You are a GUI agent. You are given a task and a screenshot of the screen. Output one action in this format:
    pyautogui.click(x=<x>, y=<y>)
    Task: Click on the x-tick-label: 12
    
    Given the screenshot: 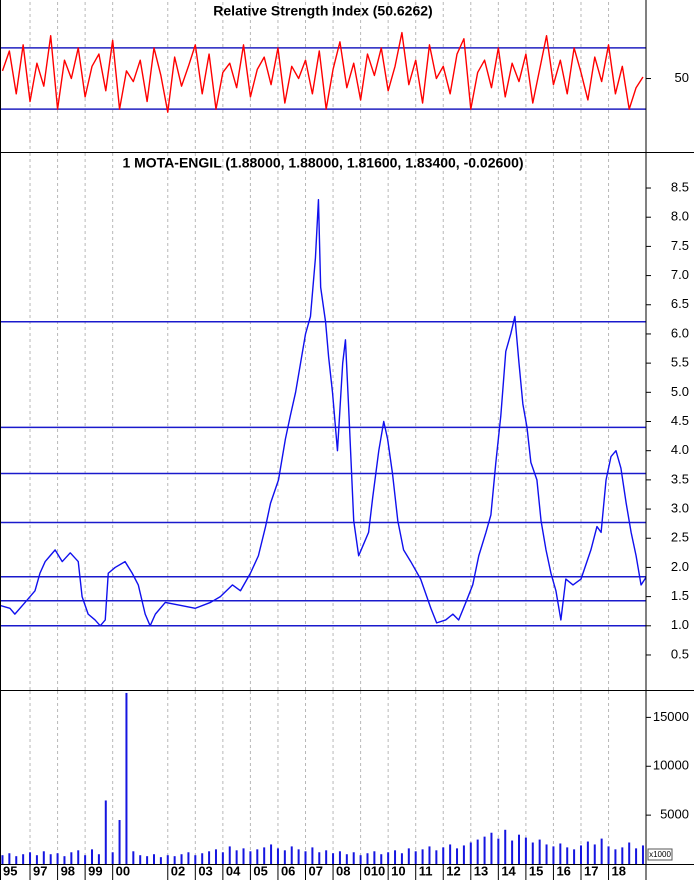 What is the action you would take?
    pyautogui.click(x=453, y=870)
    